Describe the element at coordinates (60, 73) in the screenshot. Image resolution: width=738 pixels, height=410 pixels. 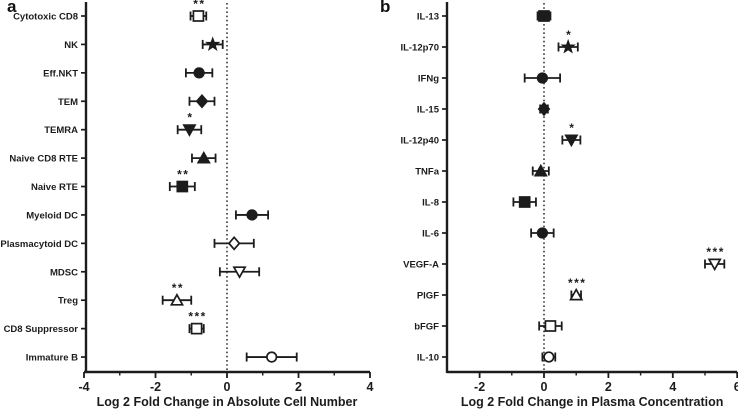
I see `y-axis-label: Eff.NKT` at that location.